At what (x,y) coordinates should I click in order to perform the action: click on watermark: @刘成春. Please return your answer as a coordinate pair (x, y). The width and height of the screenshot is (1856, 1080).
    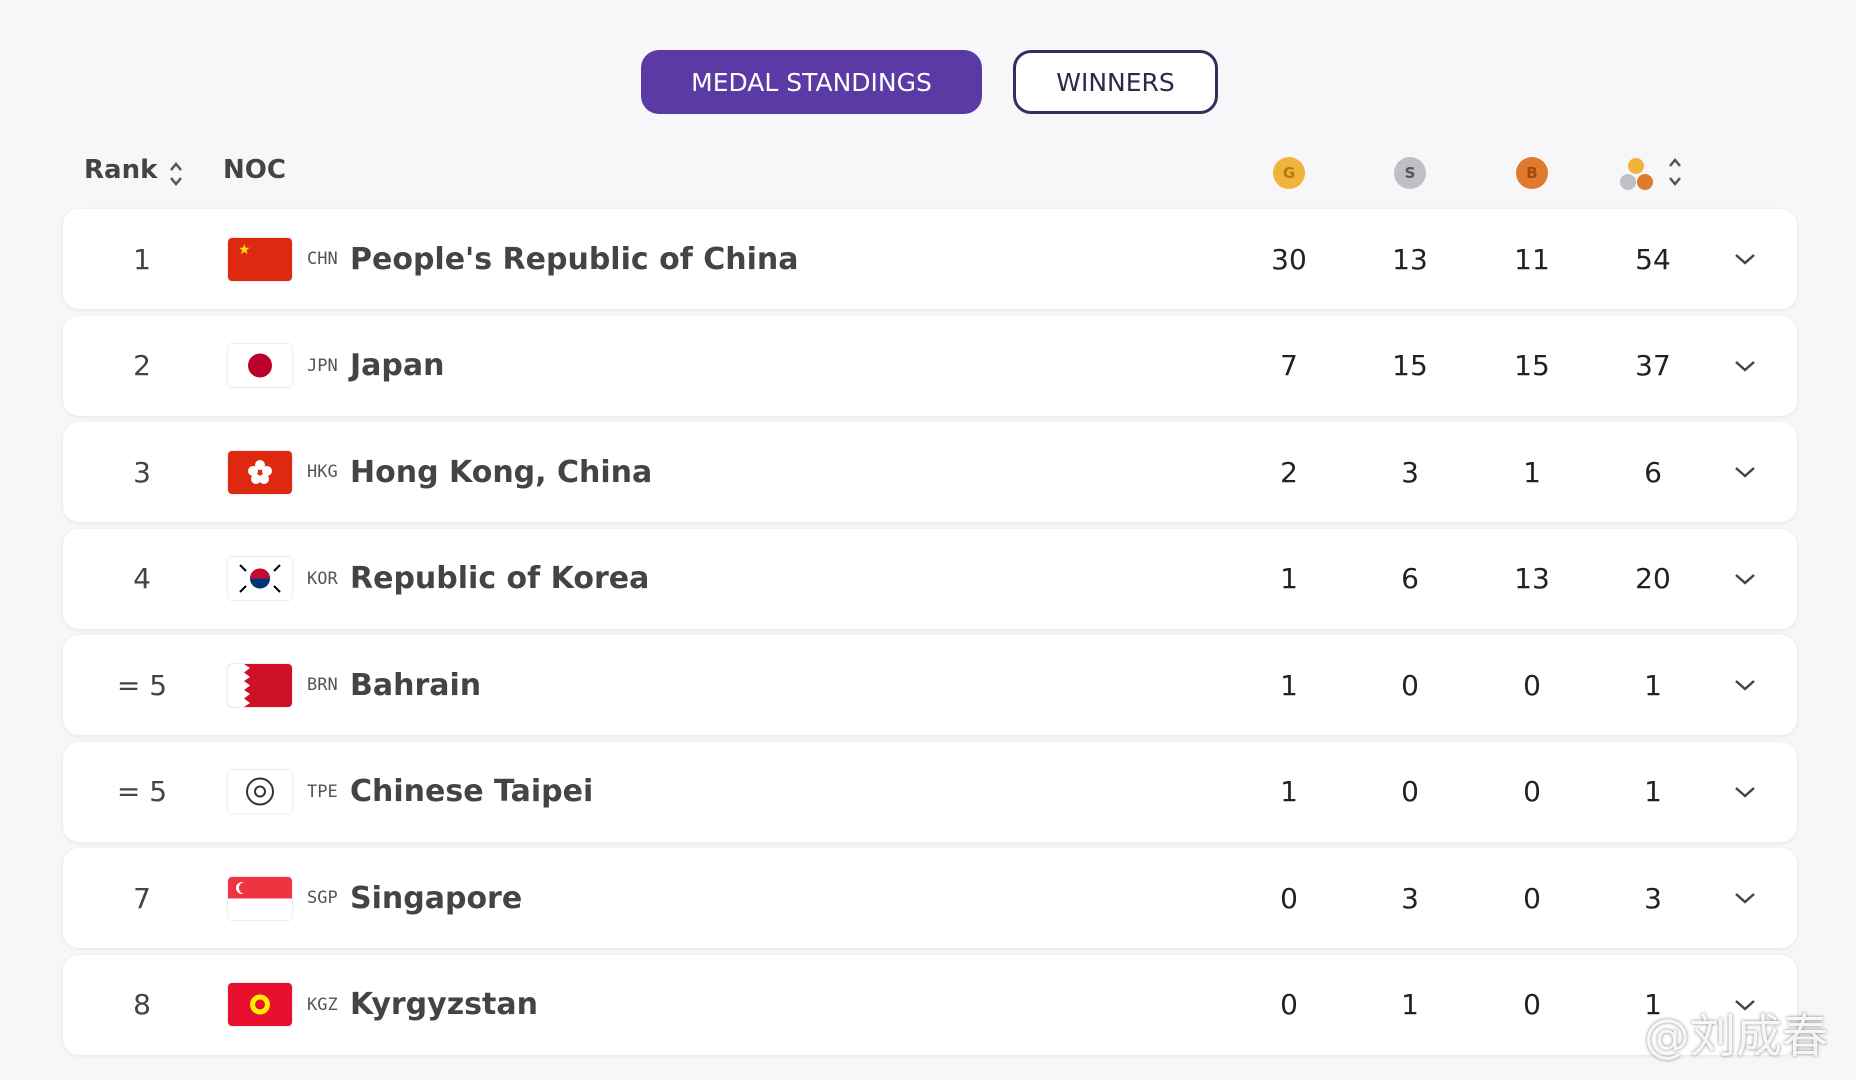
    Looking at the image, I should click on (1736, 1036).